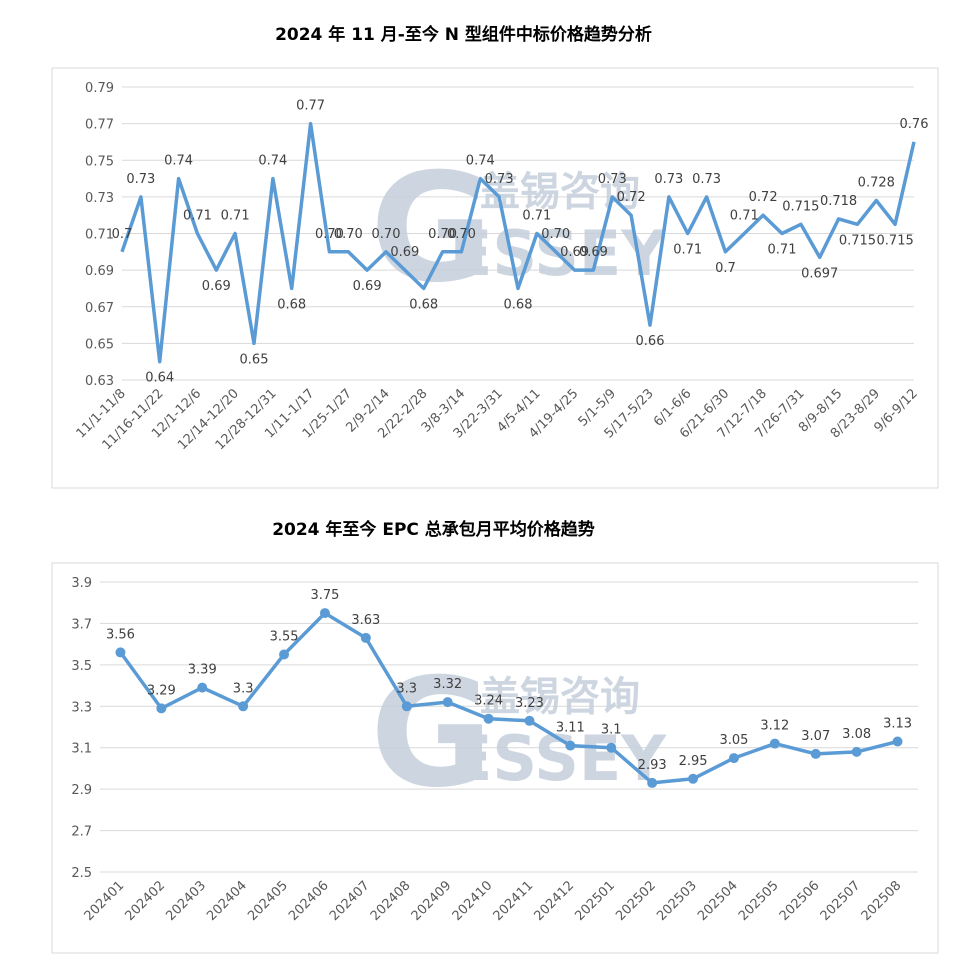 The height and width of the screenshot is (965, 967). Describe the element at coordinates (365, 620) in the screenshot. I see `data-label: 3.63` at that location.